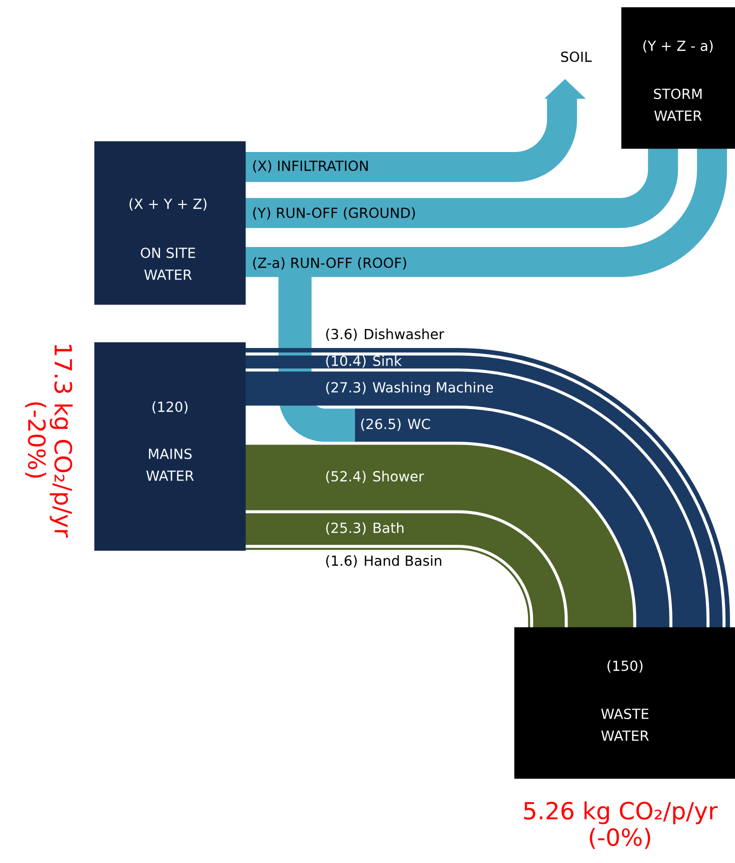 Image resolution: width=735 pixels, height=863 pixels. Describe the element at coordinates (419, 424) in the screenshot. I see `category-label: WC` at that location.